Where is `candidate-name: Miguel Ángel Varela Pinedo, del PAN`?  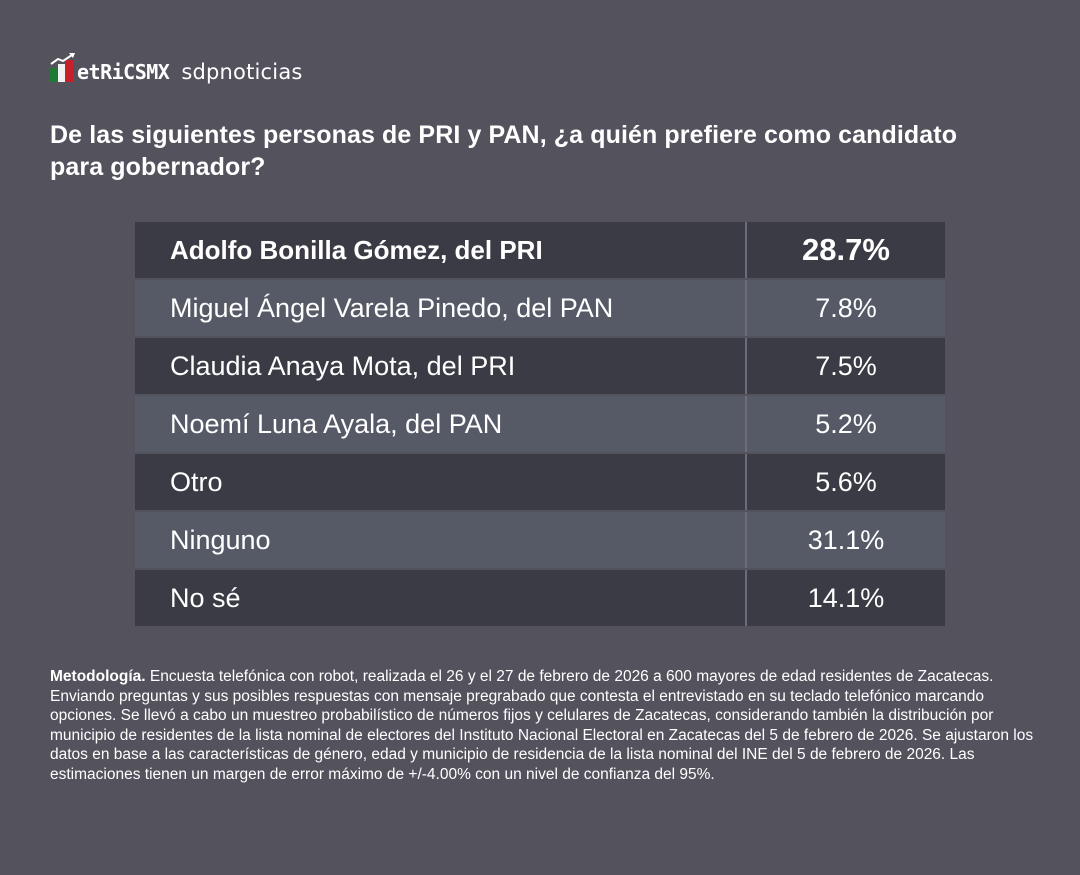 candidate-name: Miguel Ángel Varela Pinedo, del PAN is located at coordinates (441, 308).